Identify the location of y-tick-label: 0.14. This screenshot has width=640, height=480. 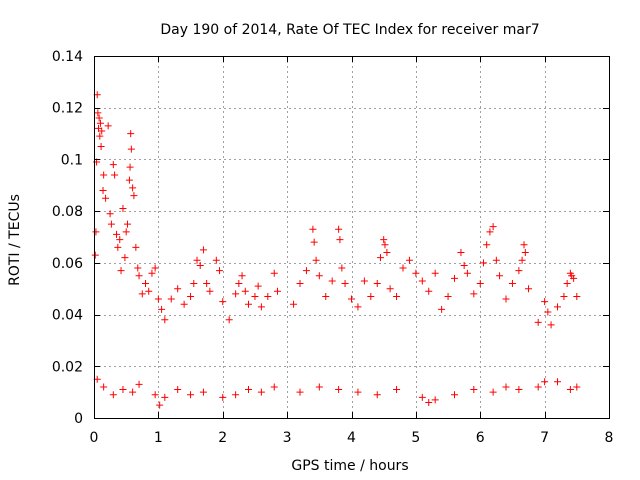
(67, 57).